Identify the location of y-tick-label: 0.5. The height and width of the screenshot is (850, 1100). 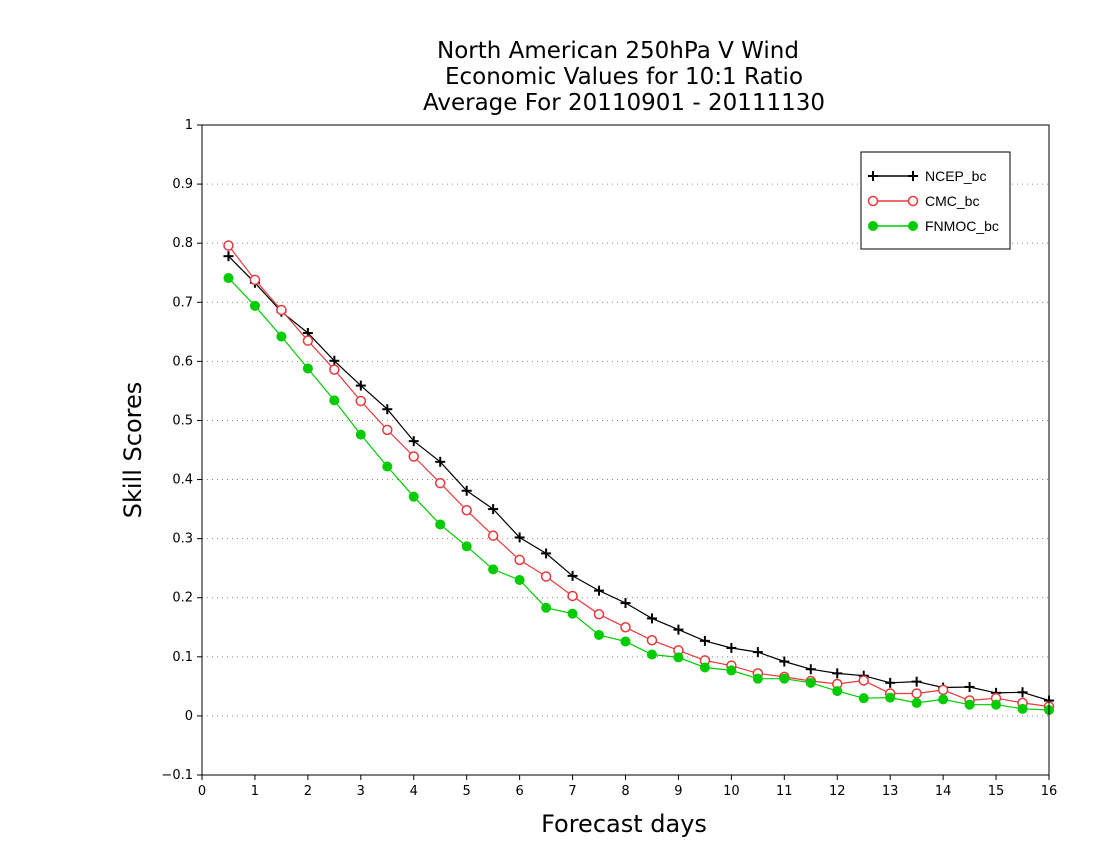
(182, 420).